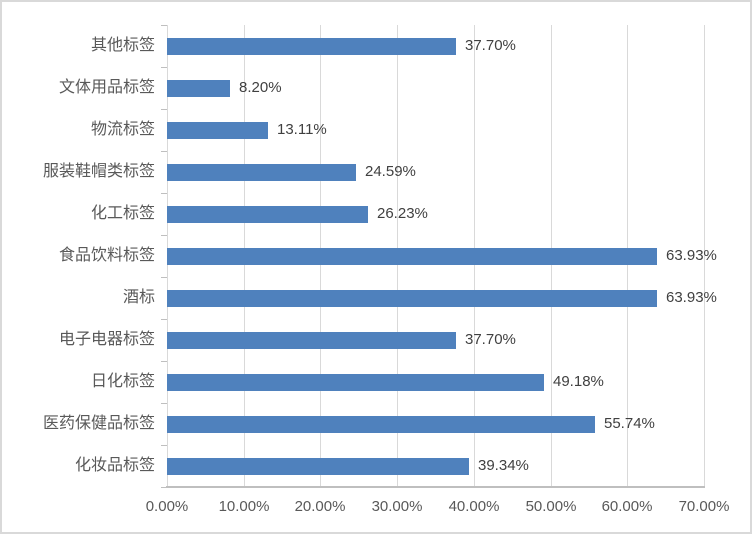  I want to click on category-label-化工标签: 化工标签, so click(122, 213).